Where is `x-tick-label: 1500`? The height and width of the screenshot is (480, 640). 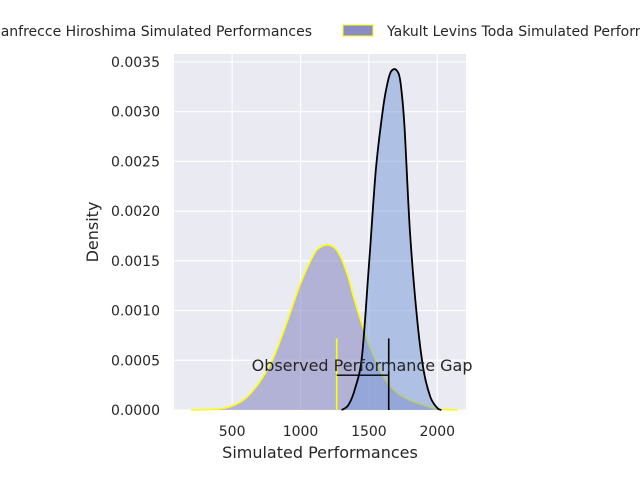
x-tick-label: 1500 is located at coordinates (369, 432).